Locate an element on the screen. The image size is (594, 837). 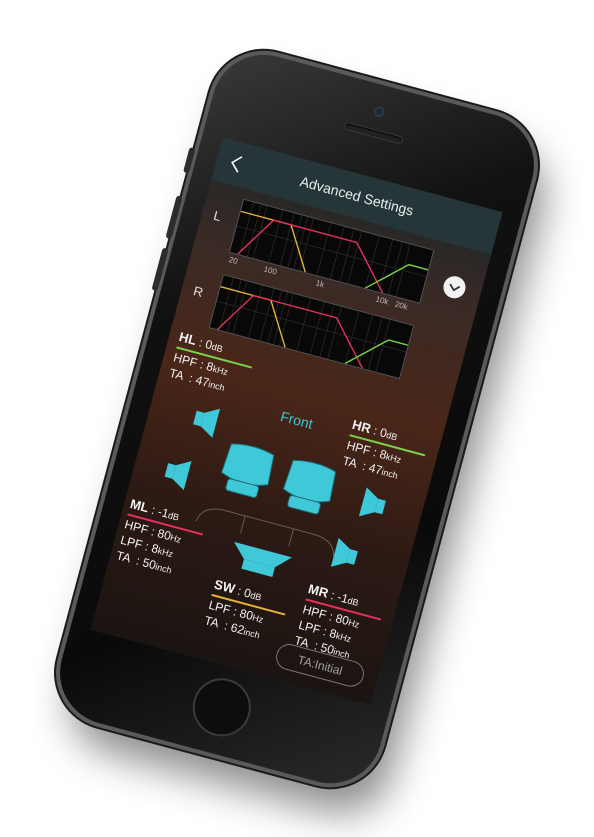
tick-label: 1k is located at coordinates (320, 283).